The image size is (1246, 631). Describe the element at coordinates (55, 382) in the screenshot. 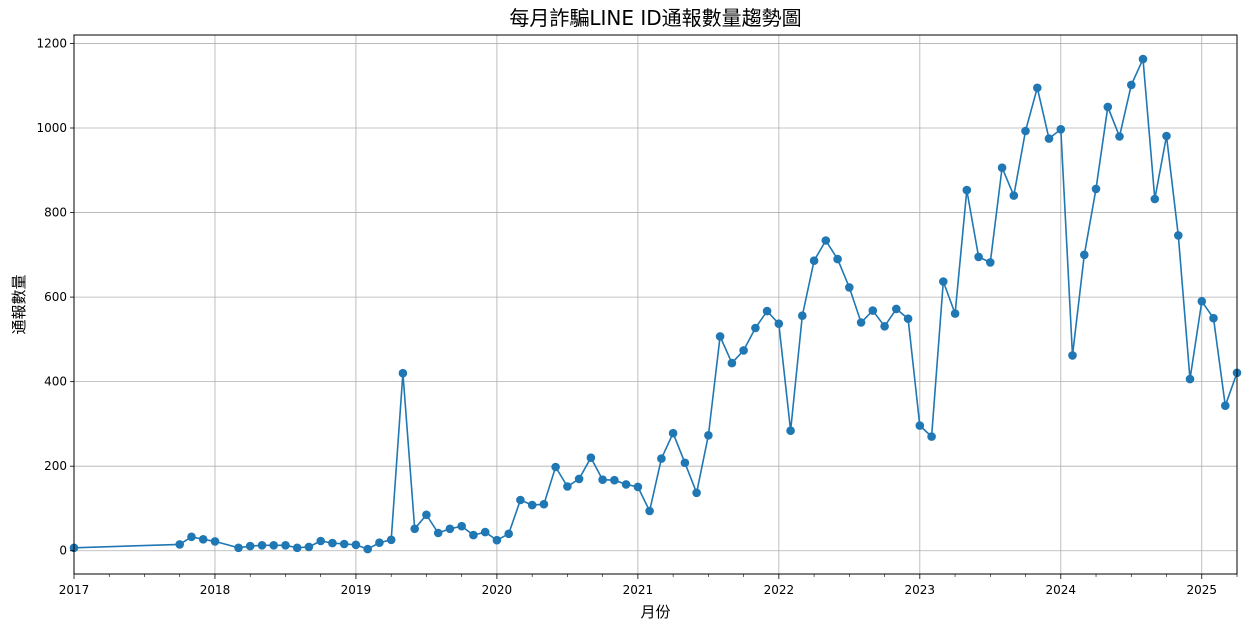

I see `y-tick-label: 400` at that location.